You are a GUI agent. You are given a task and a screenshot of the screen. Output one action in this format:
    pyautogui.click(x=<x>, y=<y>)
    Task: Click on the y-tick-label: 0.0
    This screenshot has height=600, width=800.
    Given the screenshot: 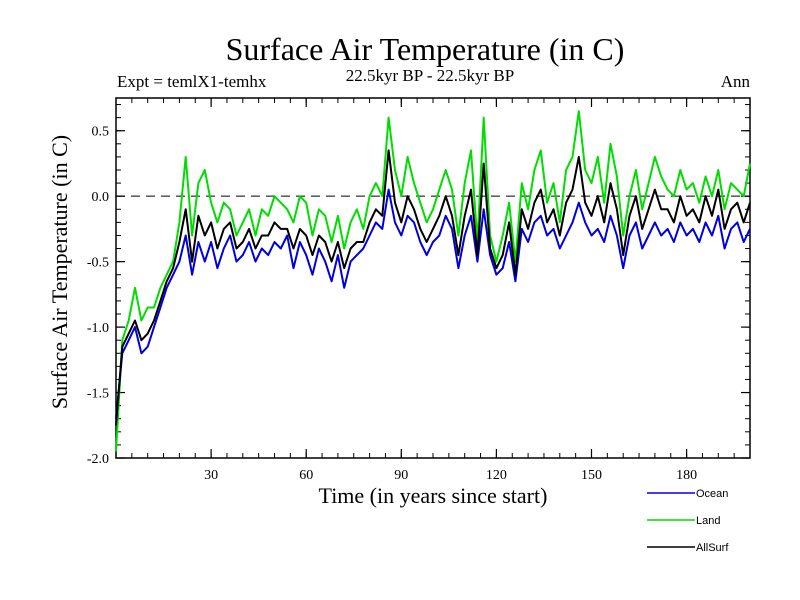 What is the action you would take?
    pyautogui.click(x=101, y=197)
    